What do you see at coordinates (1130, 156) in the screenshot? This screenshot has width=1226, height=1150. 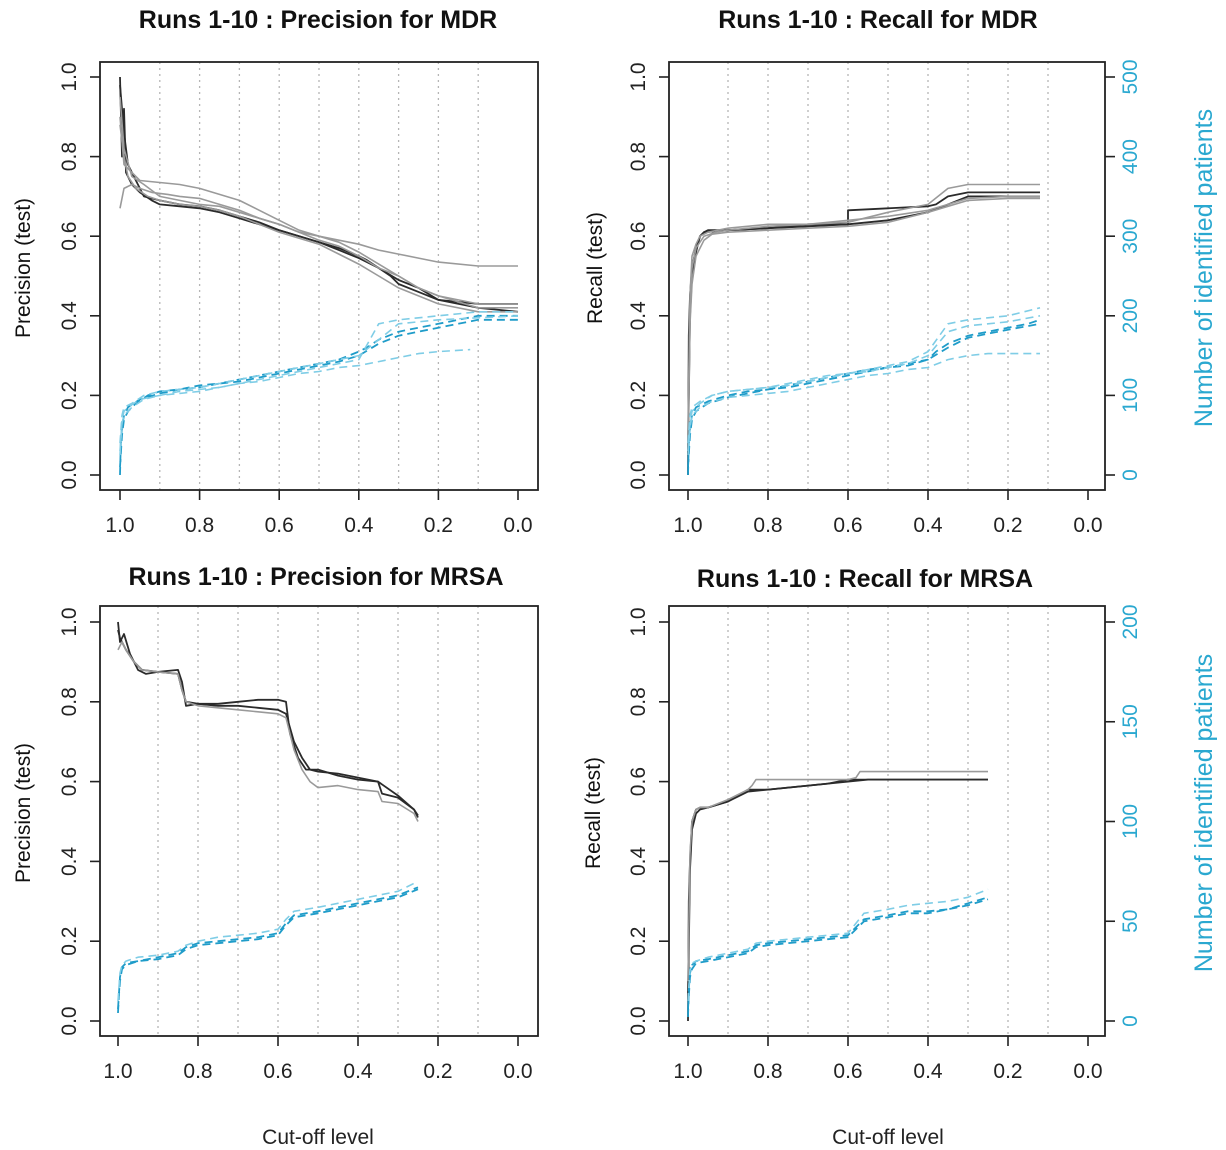 I see `secondary-y-tick-label: 400` at bounding box center [1130, 156].